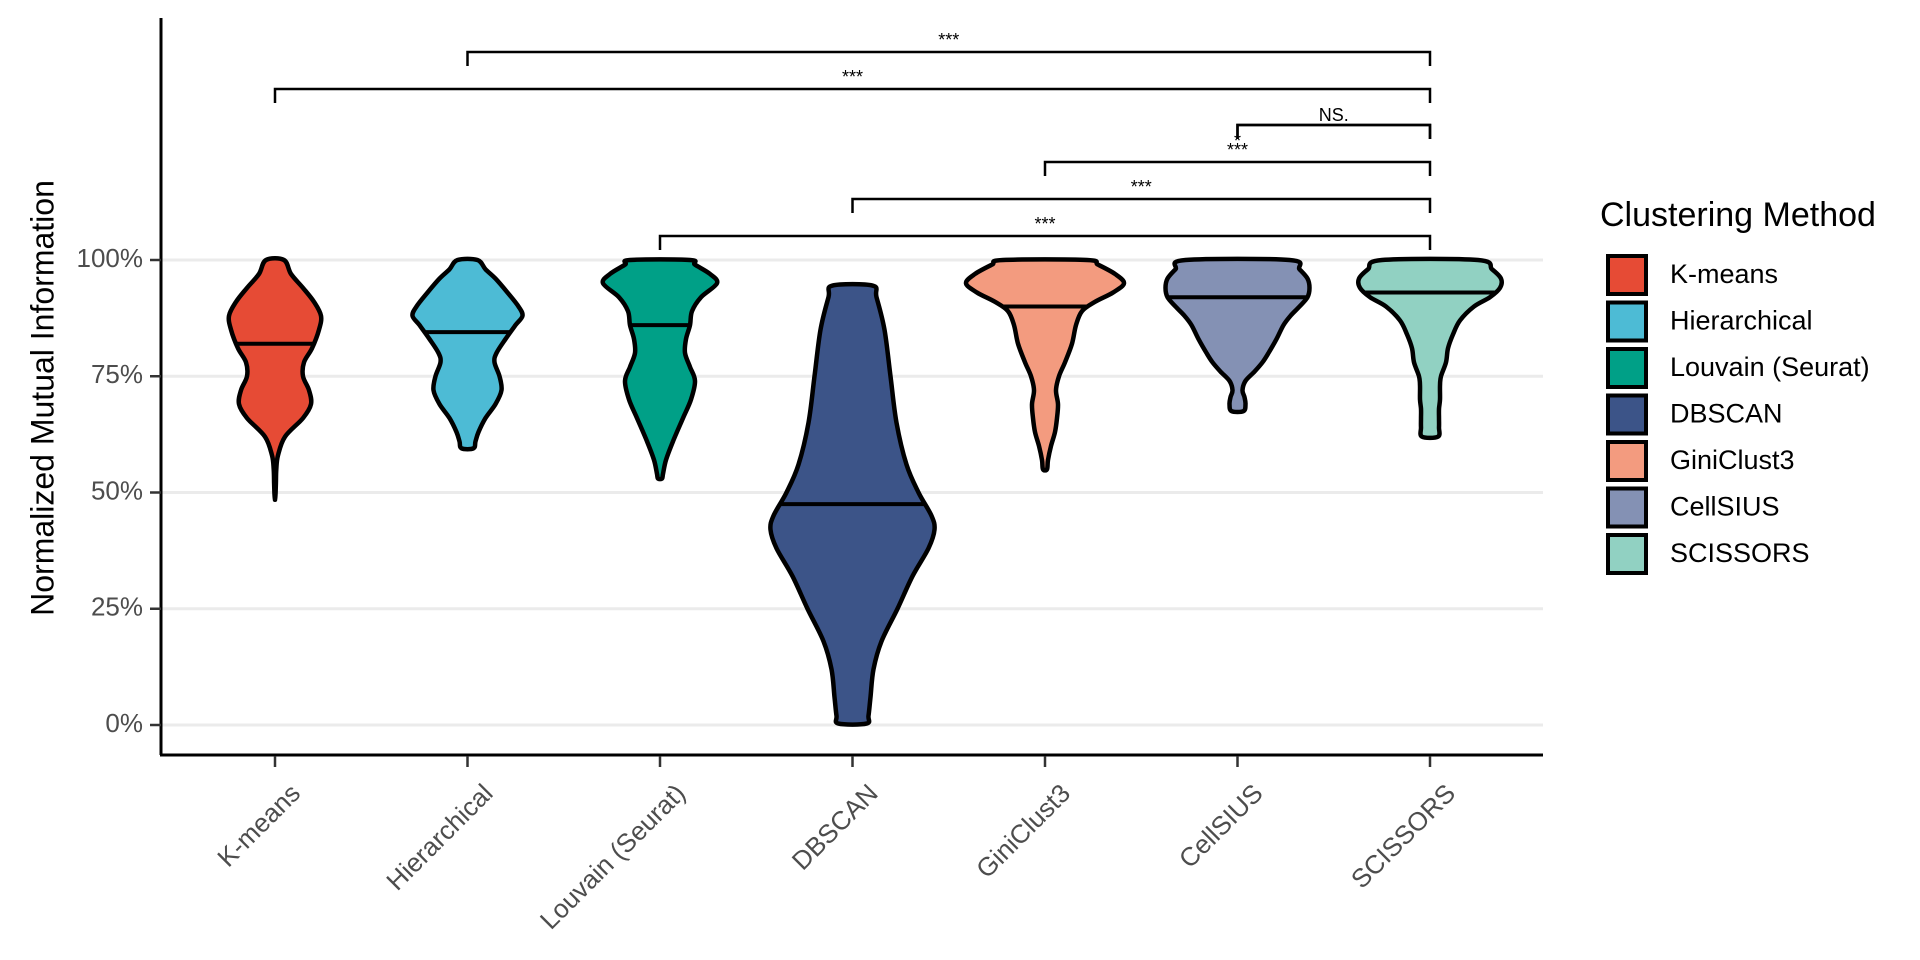 The image size is (1920, 960). What do you see at coordinates (42, 398) in the screenshot?
I see `y-axis-title: Normalized Mutual Information` at bounding box center [42, 398].